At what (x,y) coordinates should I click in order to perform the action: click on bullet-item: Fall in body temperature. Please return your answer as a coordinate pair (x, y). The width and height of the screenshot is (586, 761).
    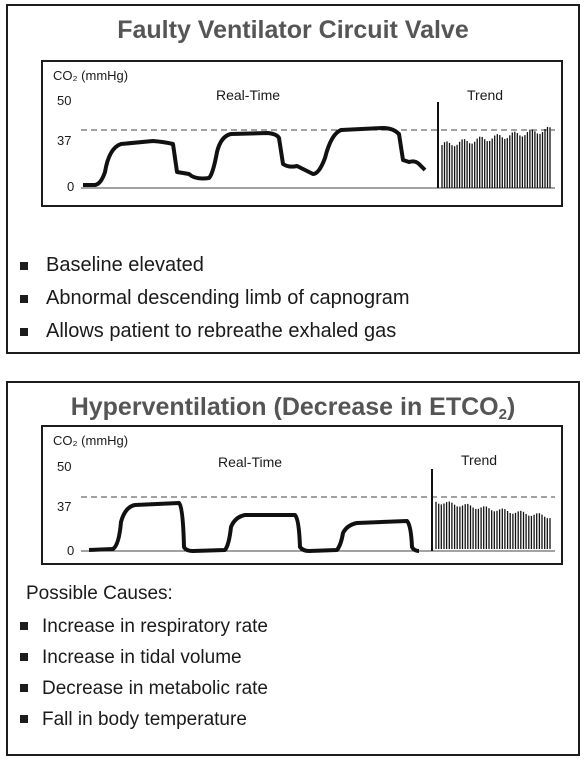
    Looking at the image, I should click on (144, 719).